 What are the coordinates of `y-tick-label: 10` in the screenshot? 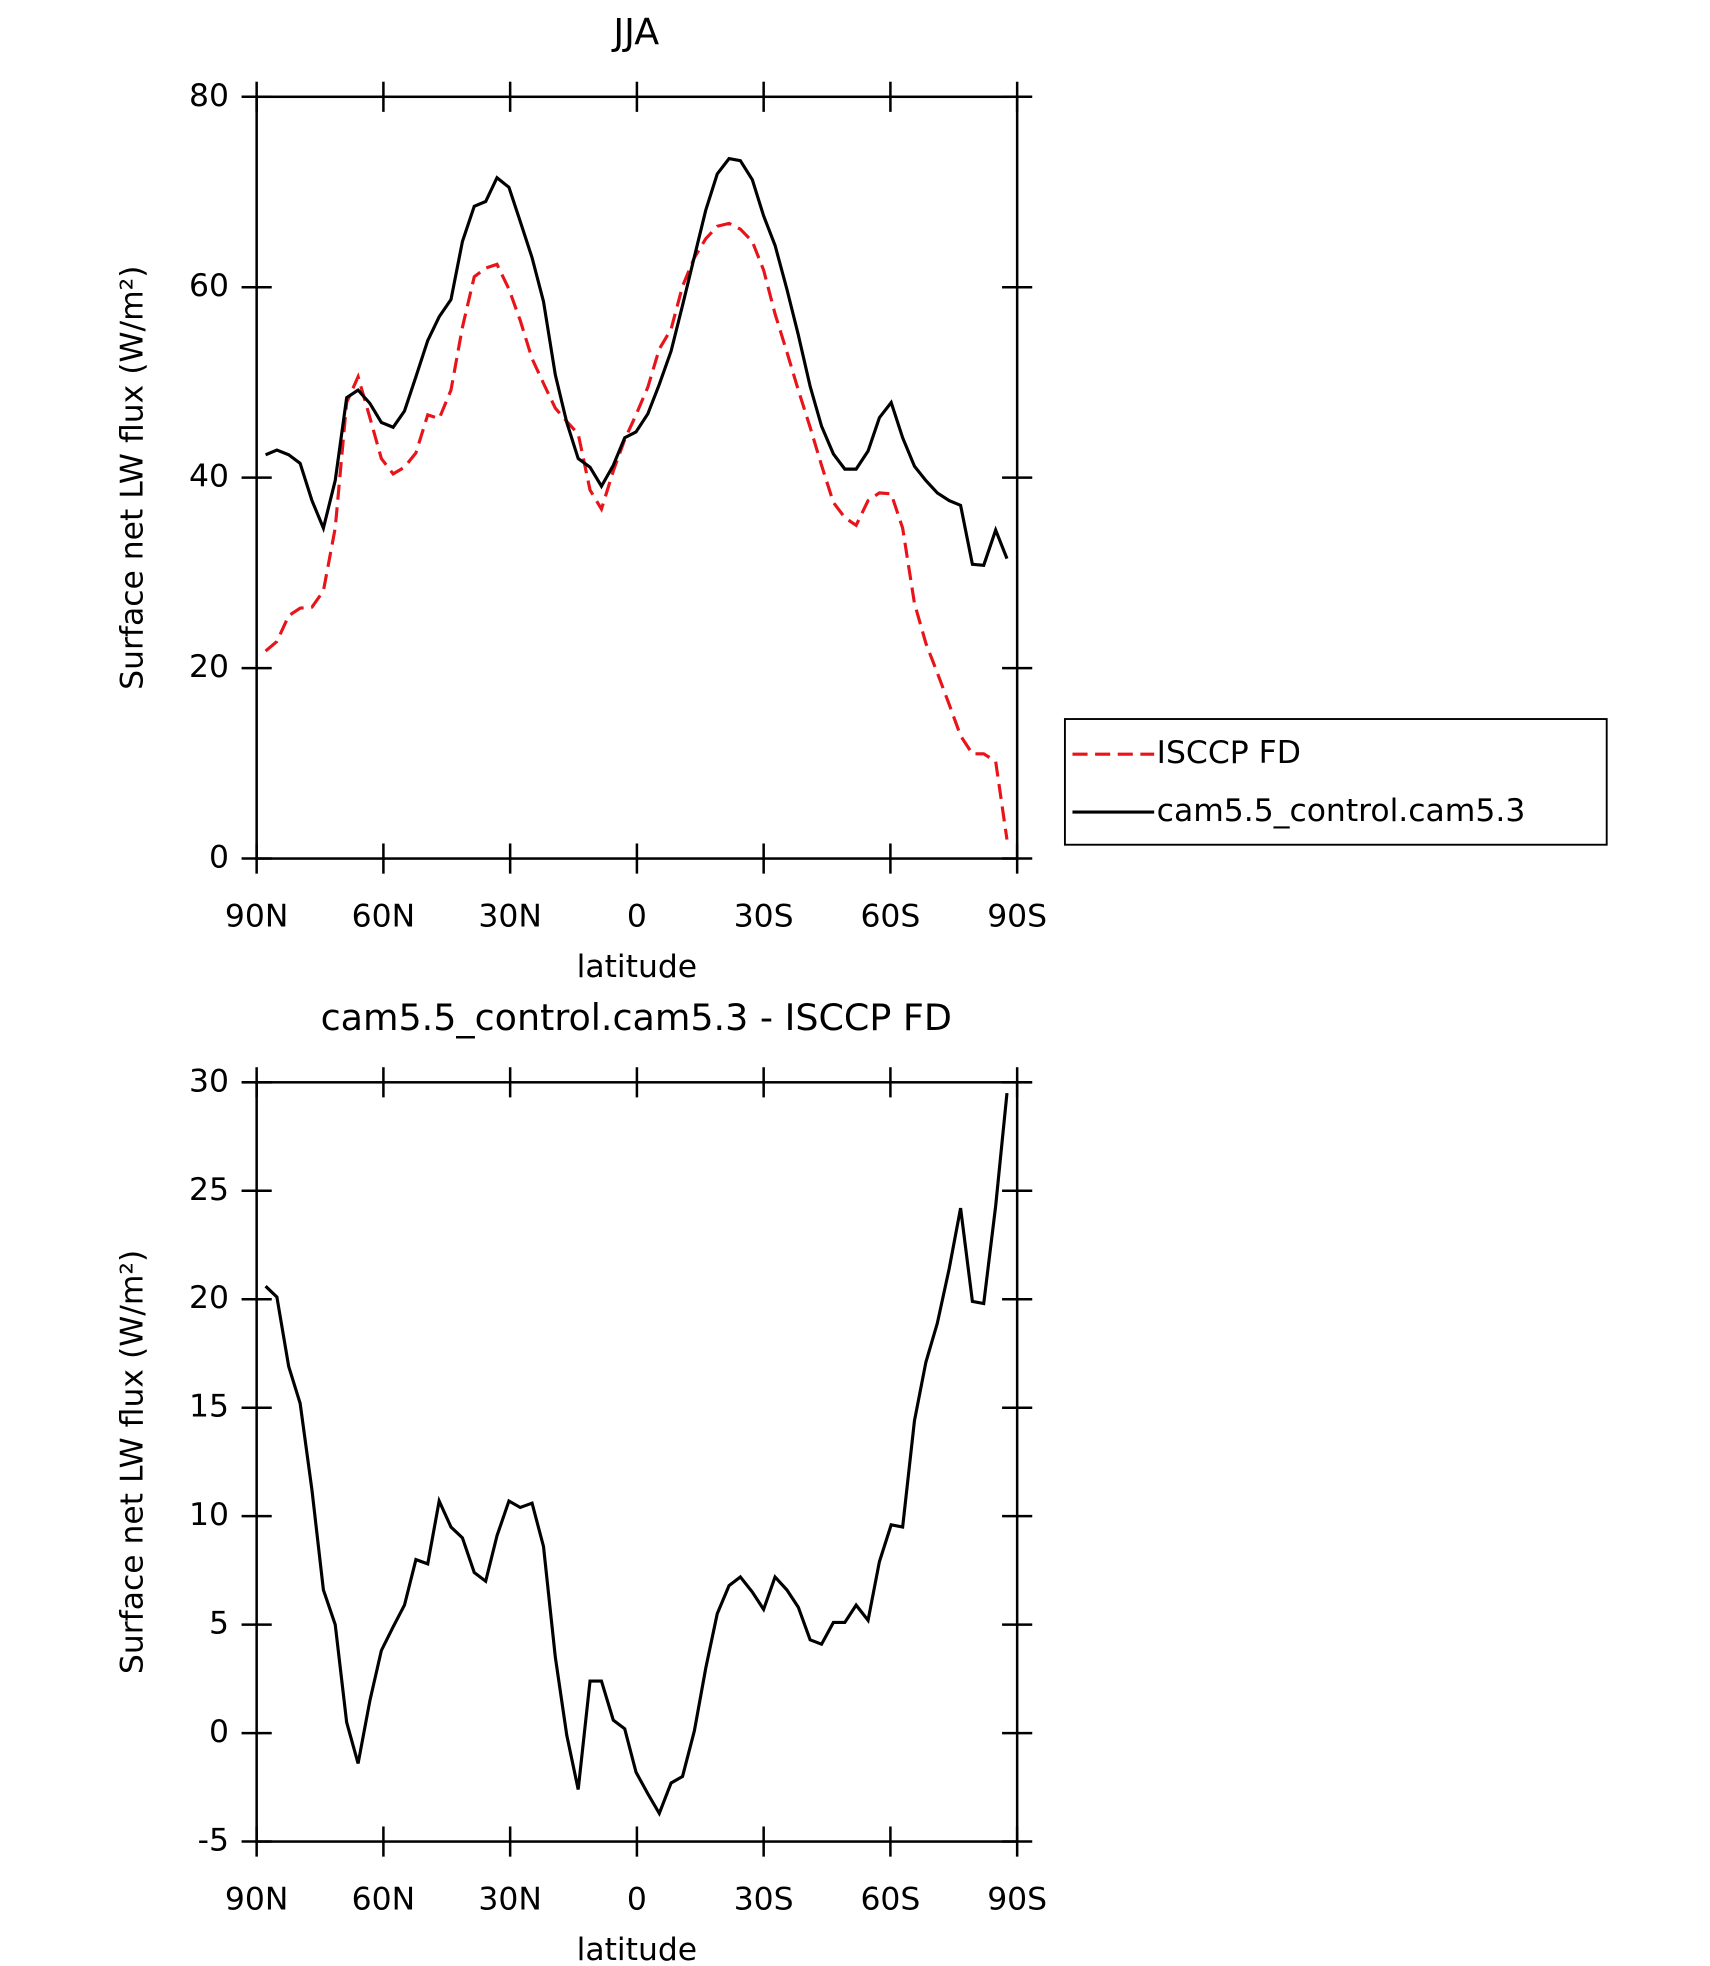 It's located at (209, 1515).